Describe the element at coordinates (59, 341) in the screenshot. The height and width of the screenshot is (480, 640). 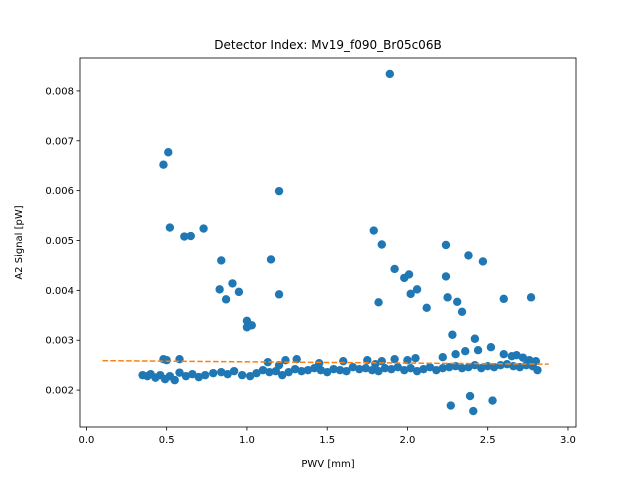
I see `y-tick-label: 0.003` at that location.